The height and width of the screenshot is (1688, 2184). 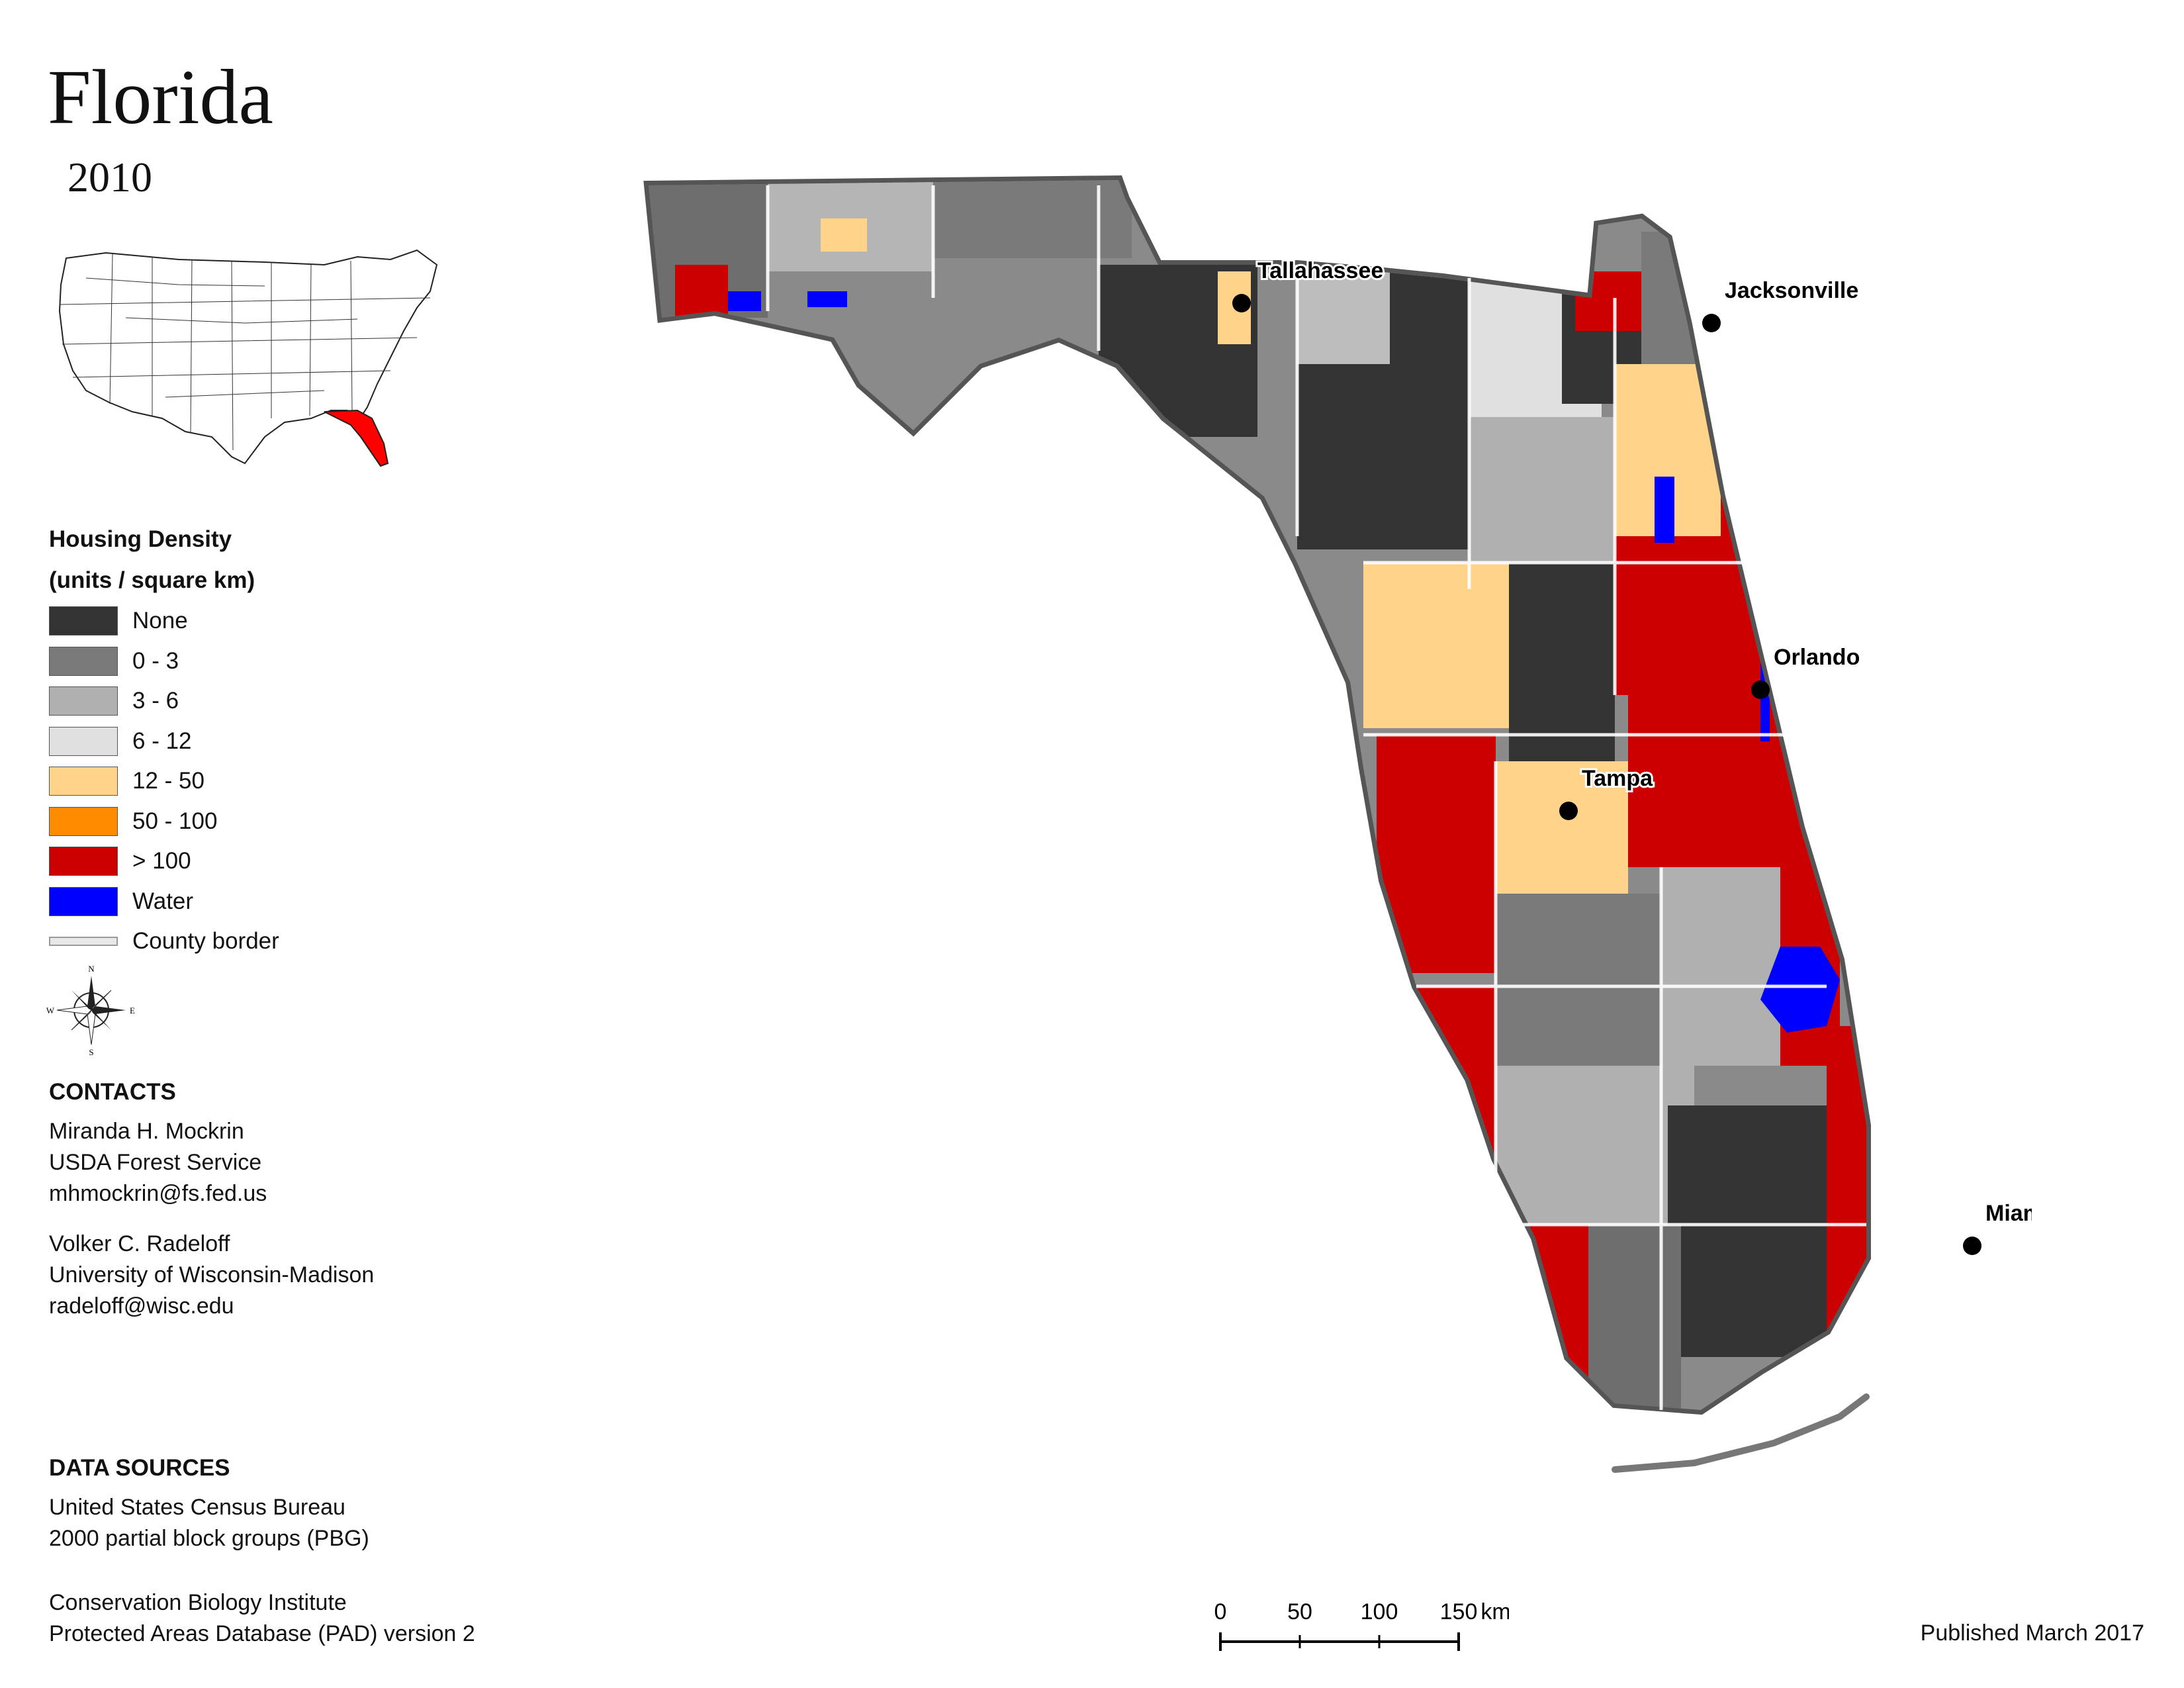 I want to click on legend-item-50-100: 50 - 100, so click(x=164, y=822).